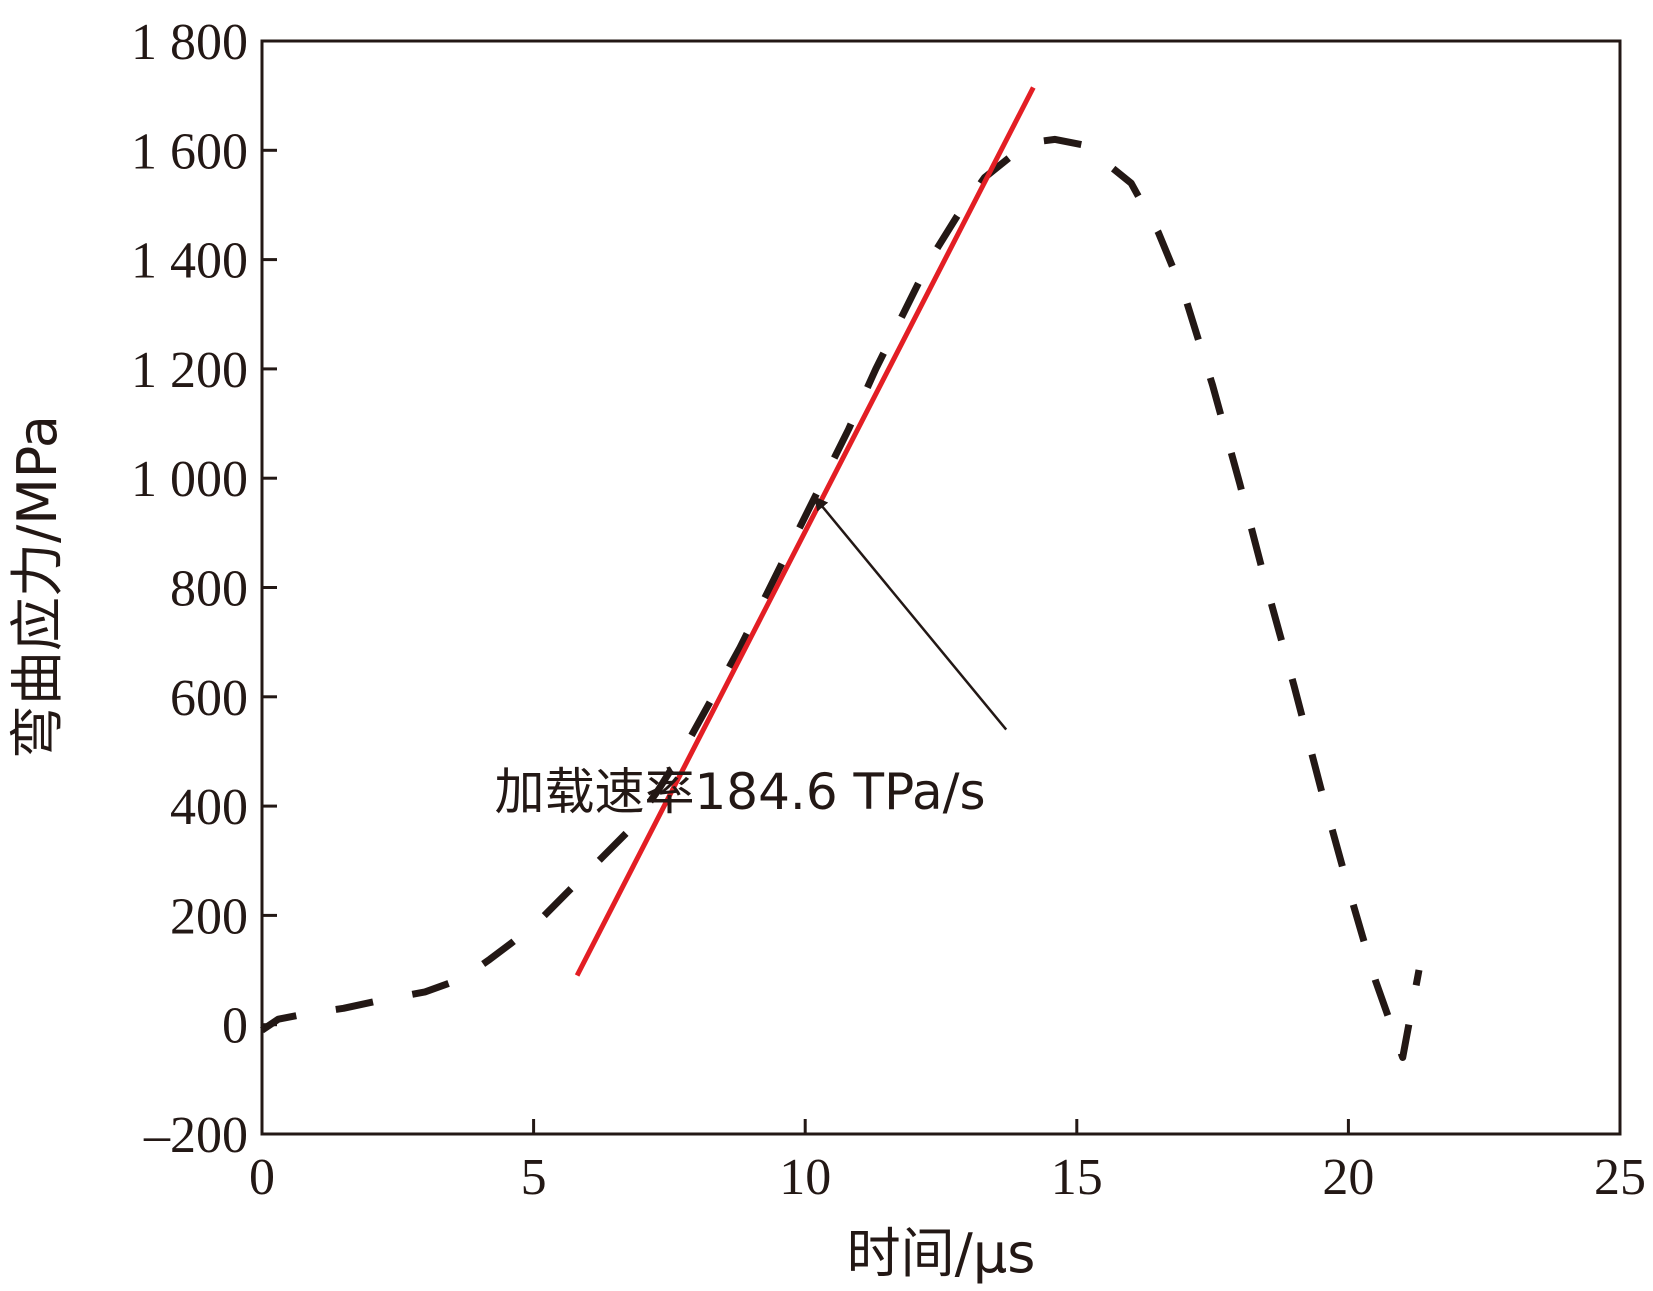 The width and height of the screenshot is (1653, 1291). What do you see at coordinates (1348, 1177) in the screenshot?
I see `x-tick-label: 20` at bounding box center [1348, 1177].